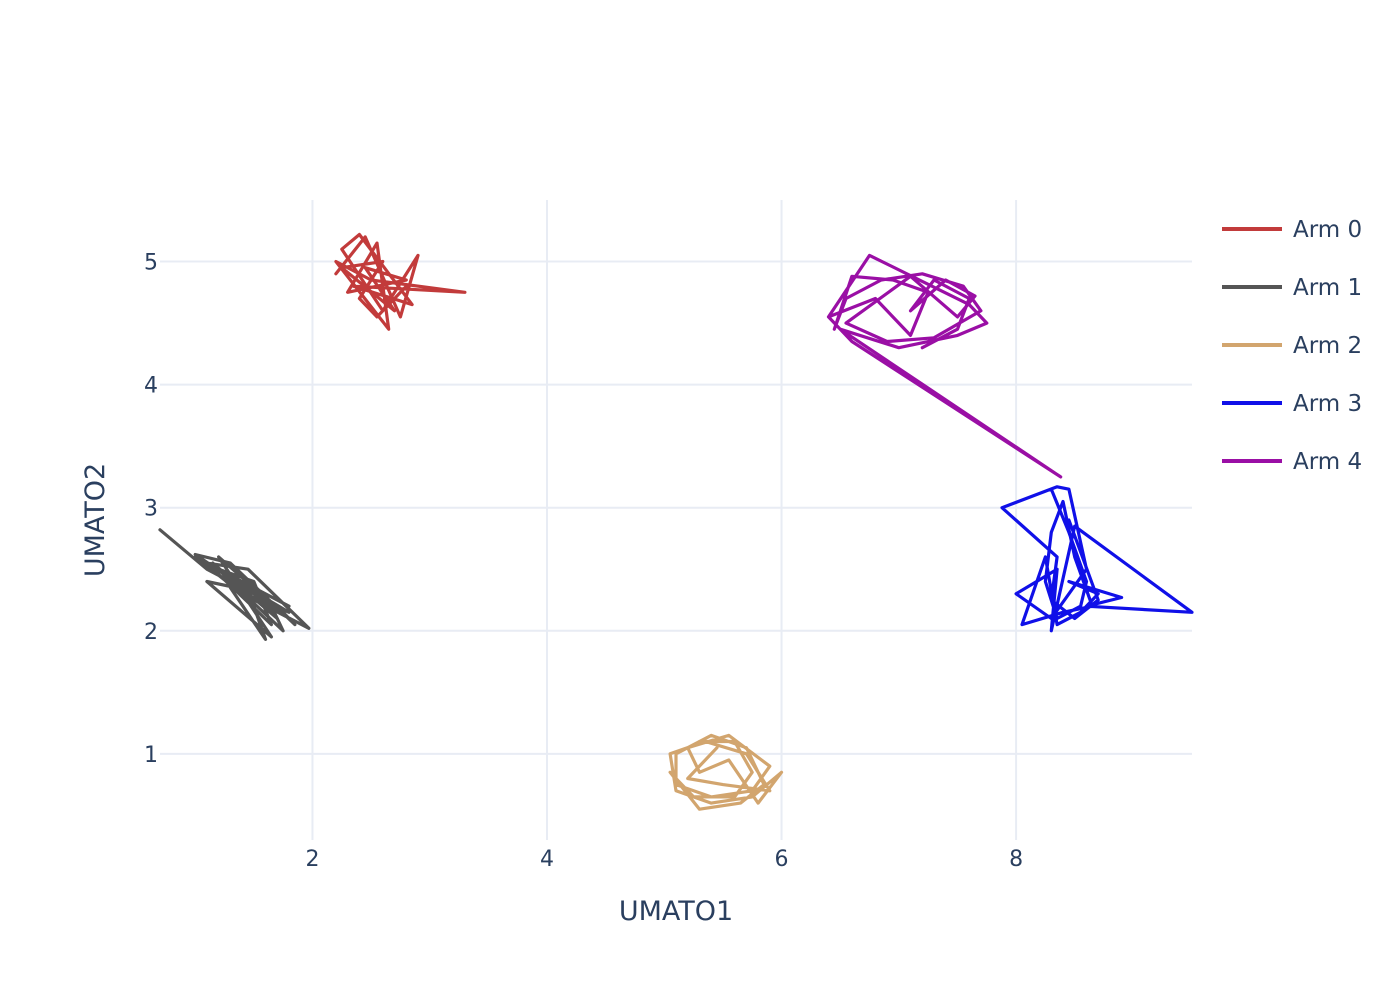  Describe the element at coordinates (782, 859) in the screenshot. I see `x-tick-label: 6` at that location.